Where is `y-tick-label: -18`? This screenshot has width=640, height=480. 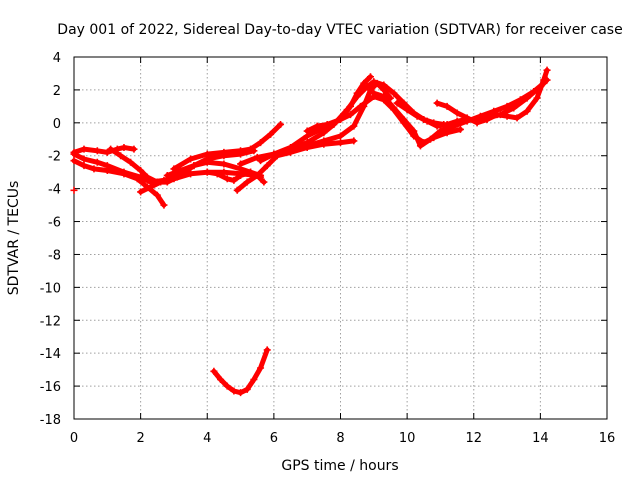
y-tick-label: -18 is located at coordinates (50, 420).